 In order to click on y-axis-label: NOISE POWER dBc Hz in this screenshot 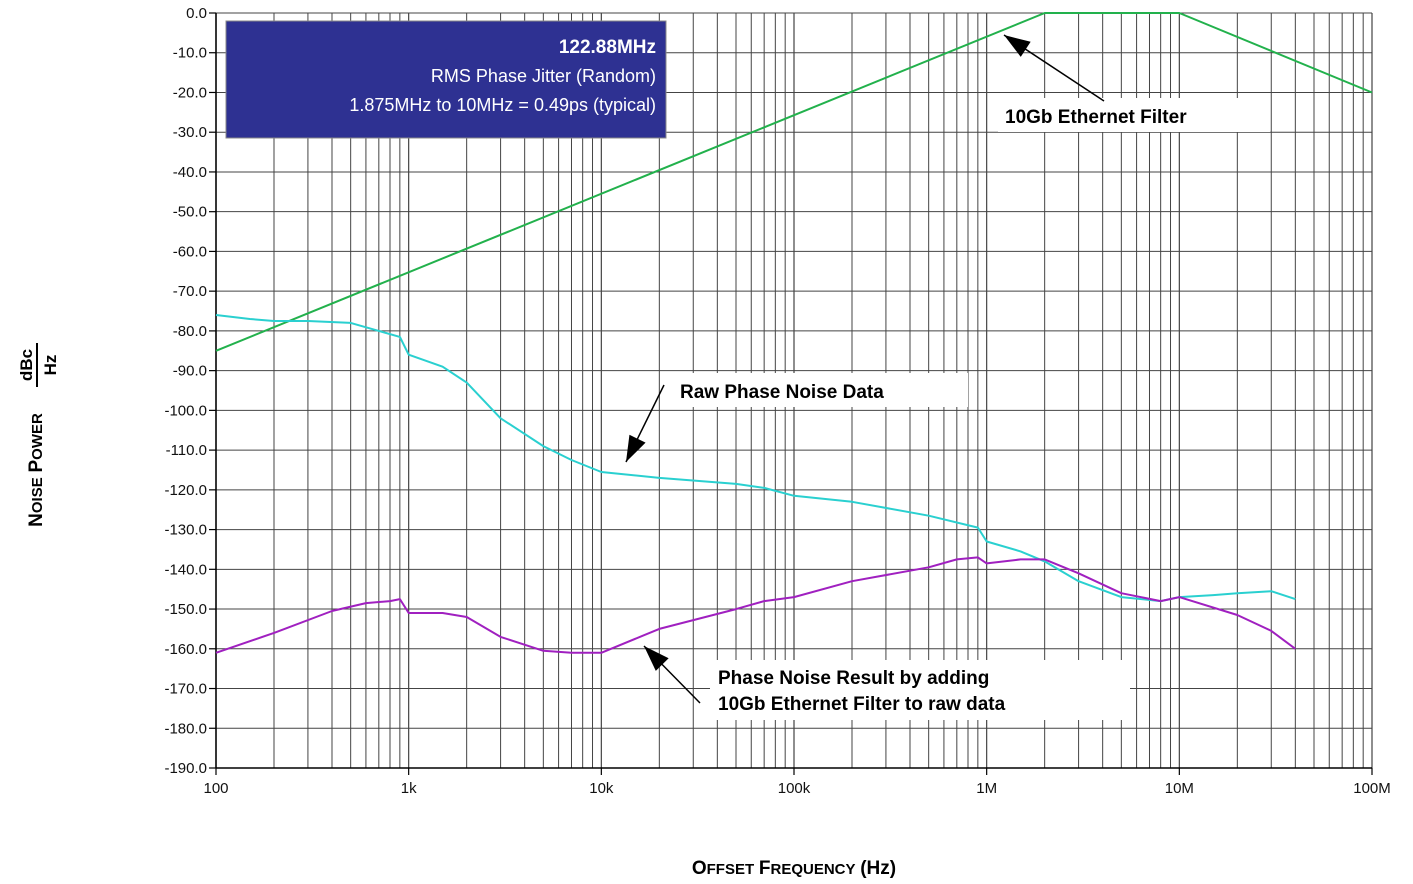, I will do `click(38, 435)`.